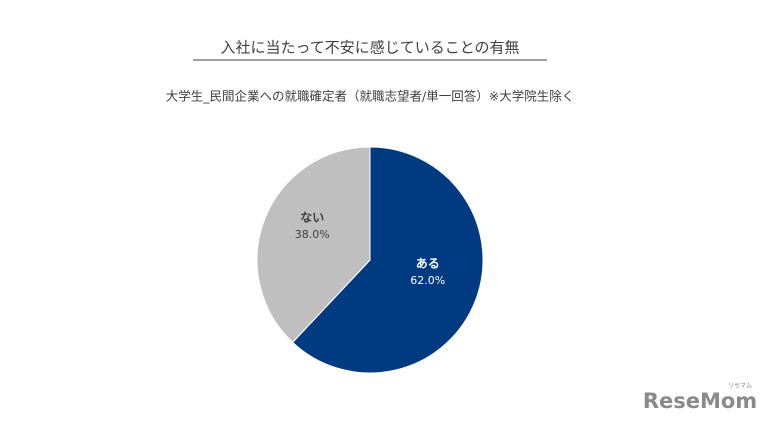 This screenshot has width=773, height=422. Describe the element at coordinates (740, 386) in the screenshot. I see `watermark-sub: リセマム` at that location.